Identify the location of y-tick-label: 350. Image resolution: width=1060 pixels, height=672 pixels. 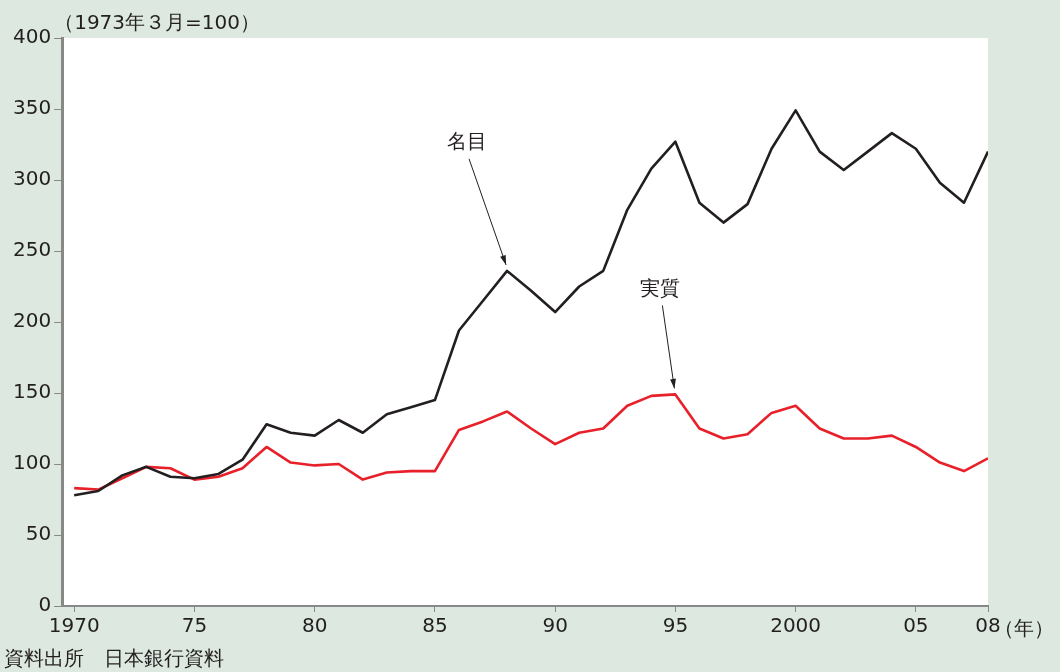
(32, 107).